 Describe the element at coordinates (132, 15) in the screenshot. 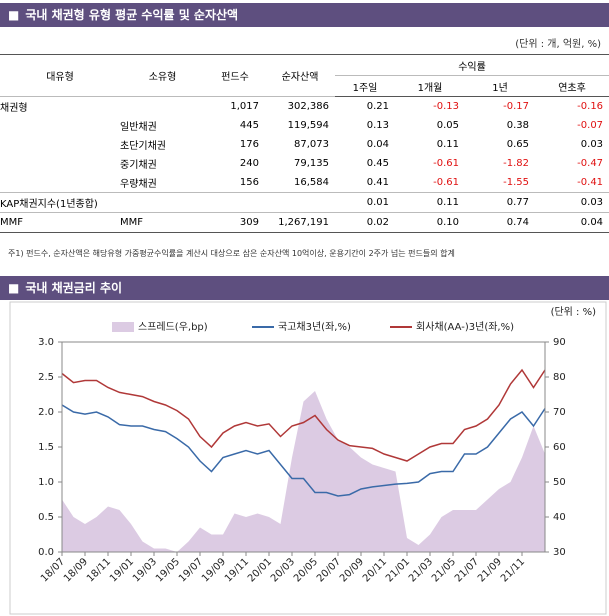

I see `section-title: 국내 채권형 유형 평균 수익률 및 순자산액` at that location.